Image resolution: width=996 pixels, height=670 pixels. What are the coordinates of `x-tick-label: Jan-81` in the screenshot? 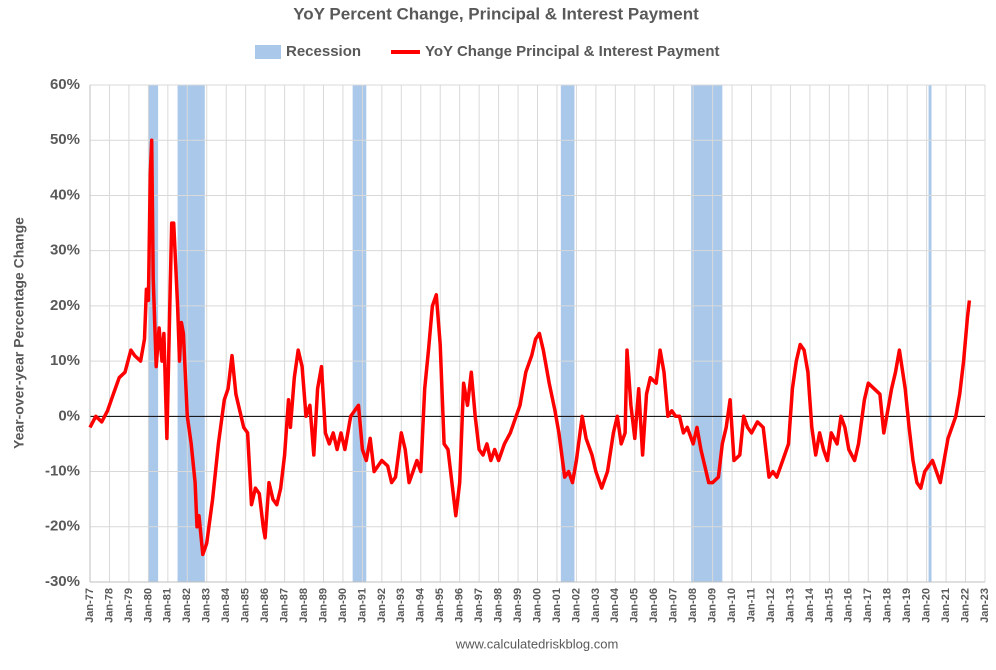 It's located at (168, 605).